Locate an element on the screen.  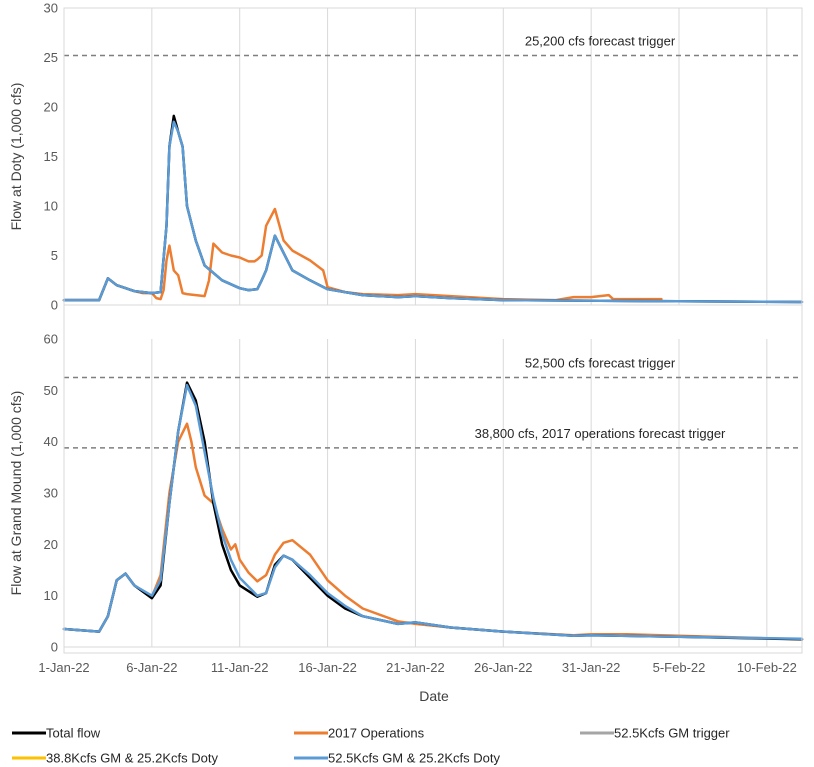
x-tick-label: 10-Feb-22 is located at coordinates (767, 667).